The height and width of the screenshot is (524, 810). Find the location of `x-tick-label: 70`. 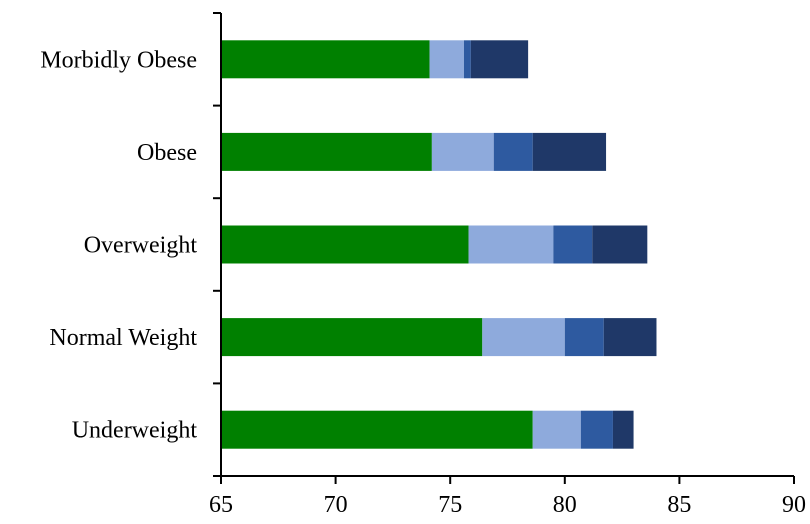

x-tick-label: 70 is located at coordinates (336, 505).